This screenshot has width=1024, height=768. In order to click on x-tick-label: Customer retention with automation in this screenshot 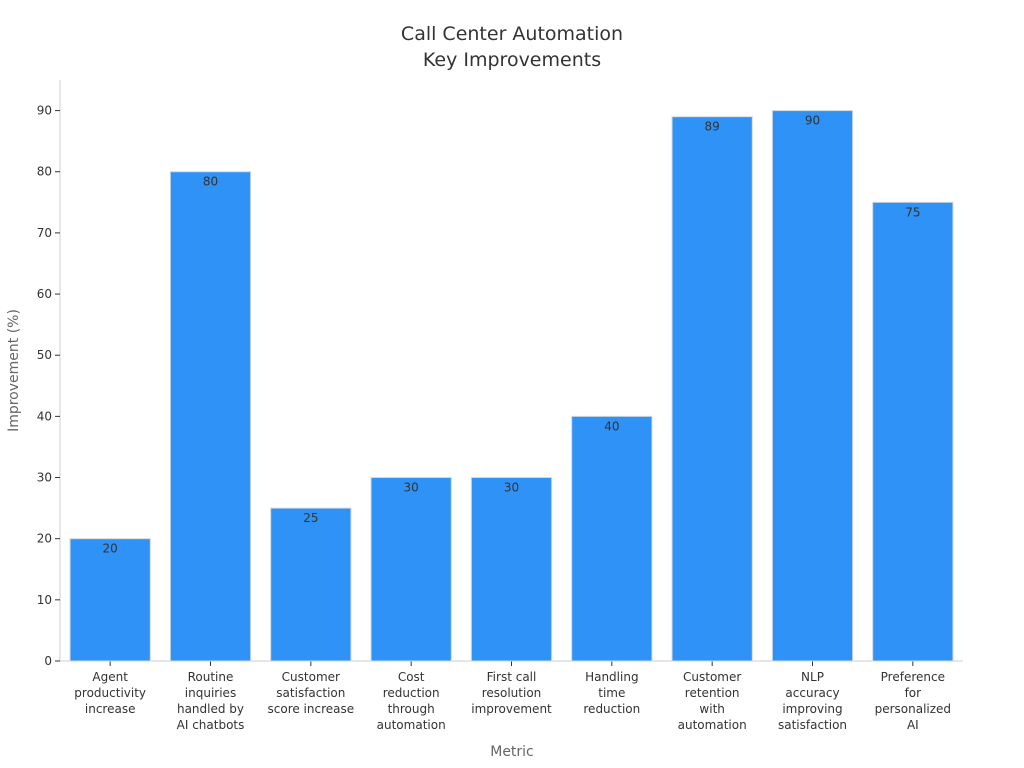, I will do `click(712, 701)`.